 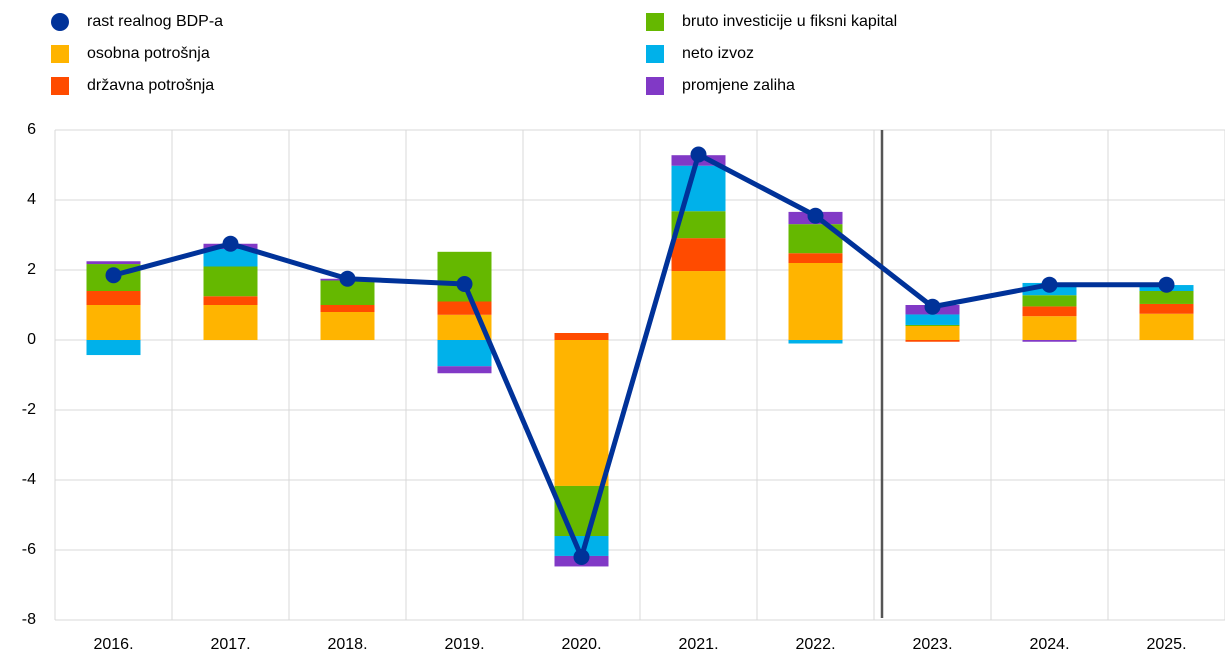 I want to click on legend-label: bruto investicije u fiksni kapital, so click(x=789, y=21).